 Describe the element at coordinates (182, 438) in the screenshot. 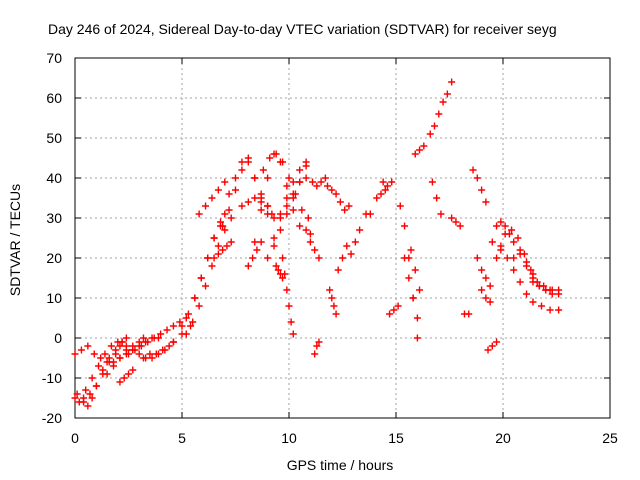

I see `x-tick-label: 5` at that location.